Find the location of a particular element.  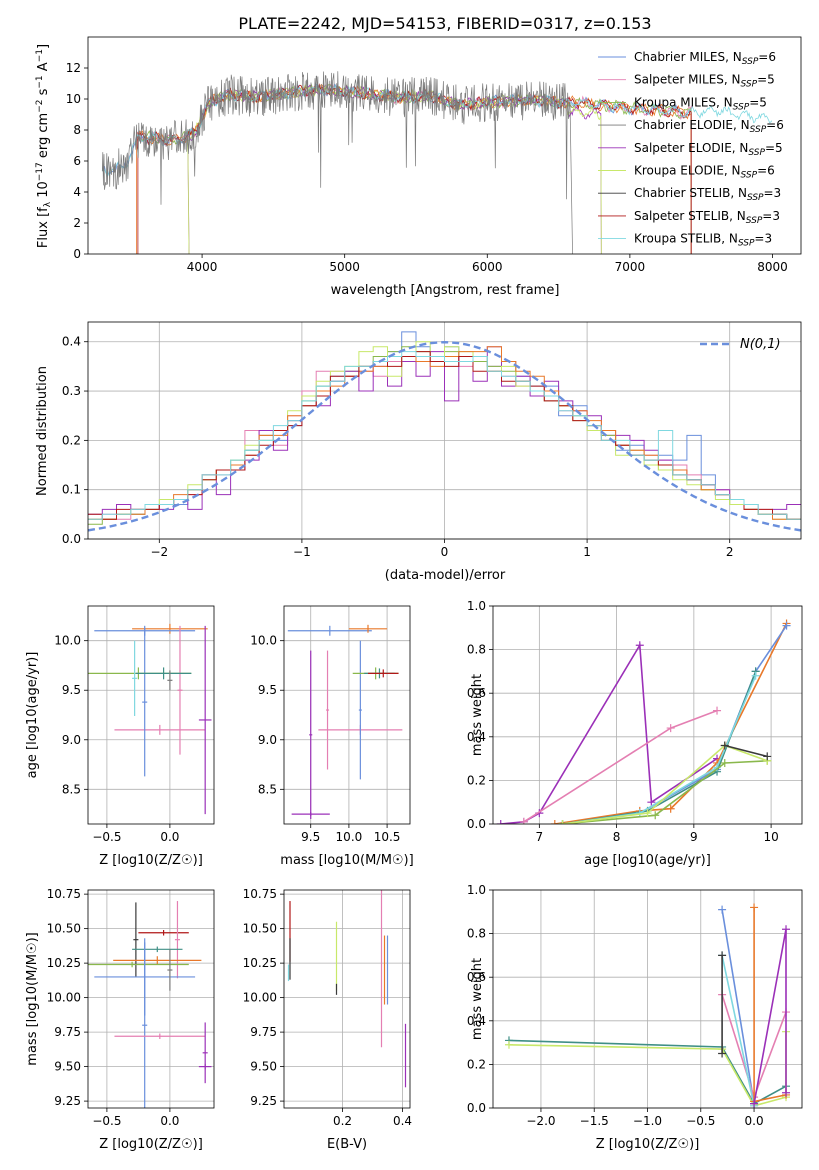

legend-label: N(0,1) is located at coordinates (760, 344).